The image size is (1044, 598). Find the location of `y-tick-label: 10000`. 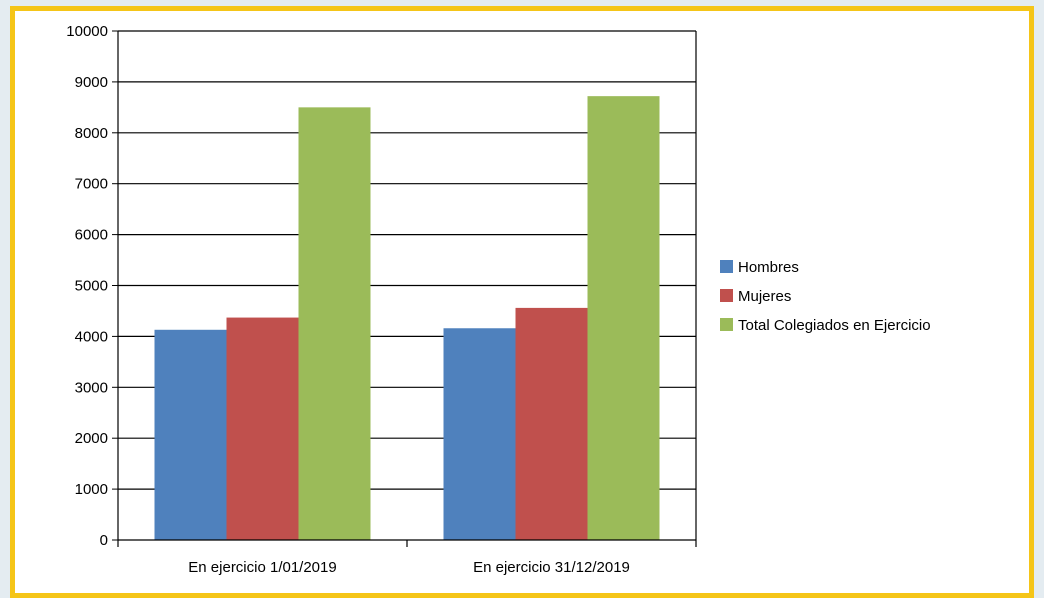

y-tick-label: 10000 is located at coordinates (87, 31).